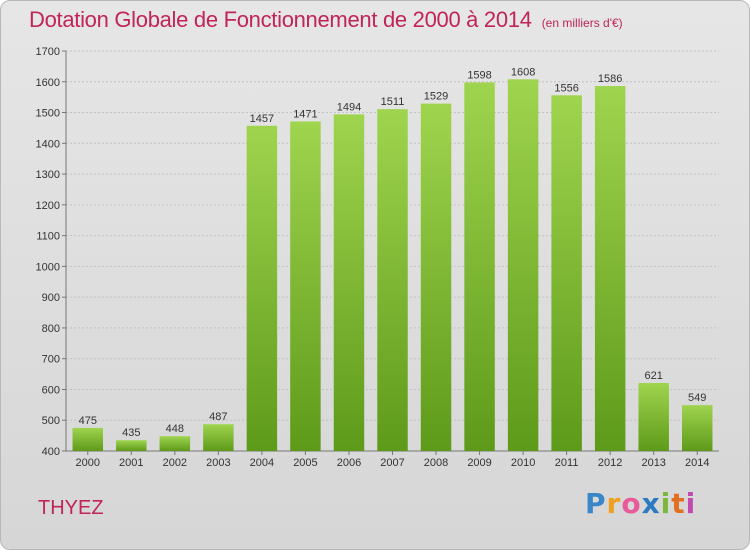  What do you see at coordinates (305, 286) in the screenshot?
I see `bar-2005` at bounding box center [305, 286].